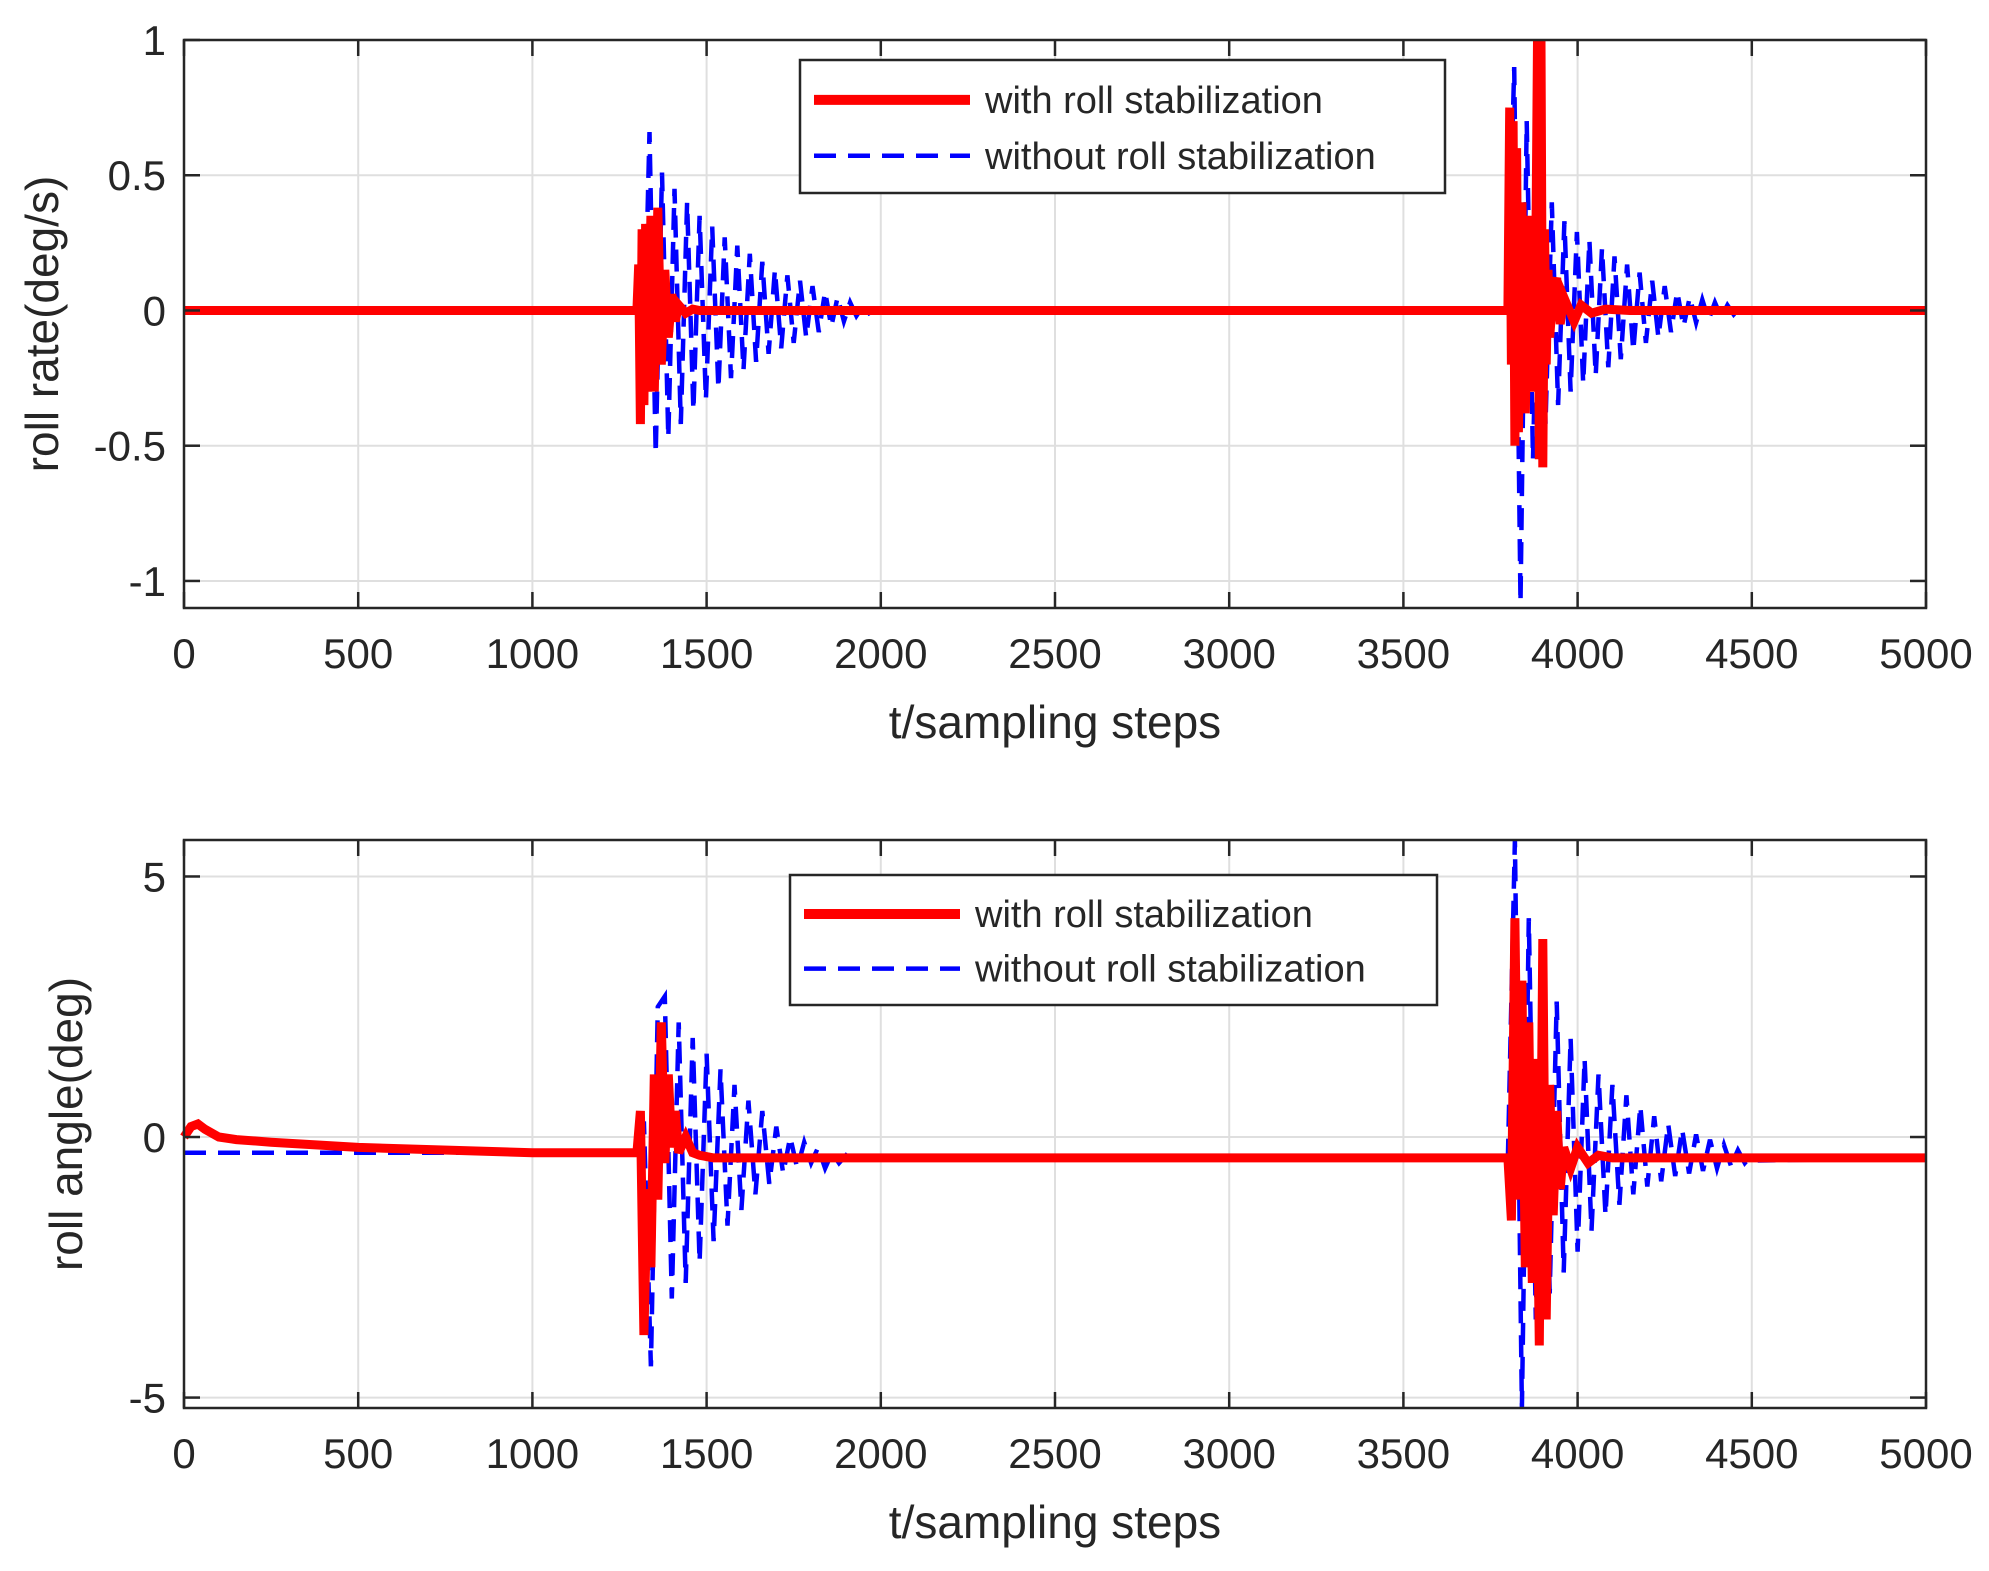 The width and height of the screenshot is (1989, 1571). Describe the element at coordinates (1228, 1453) in the screenshot. I see `roll-angle-xtick-label-3000: 3000` at that location.